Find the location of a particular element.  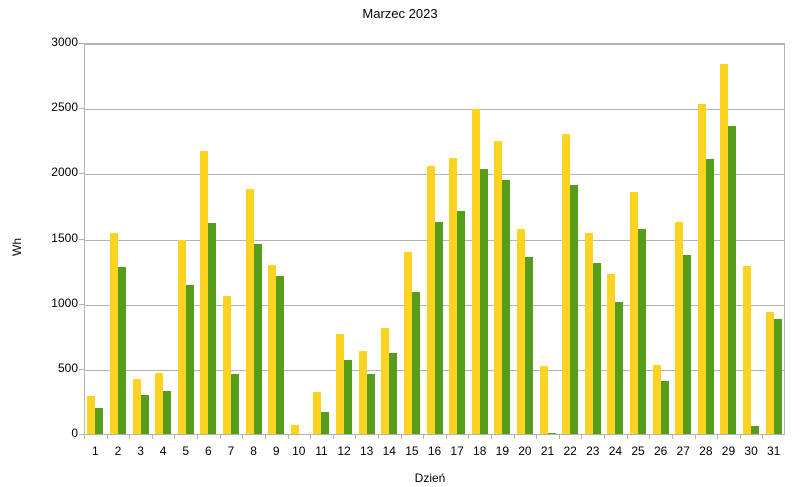

x-tick-label: 14 is located at coordinates (389, 451).